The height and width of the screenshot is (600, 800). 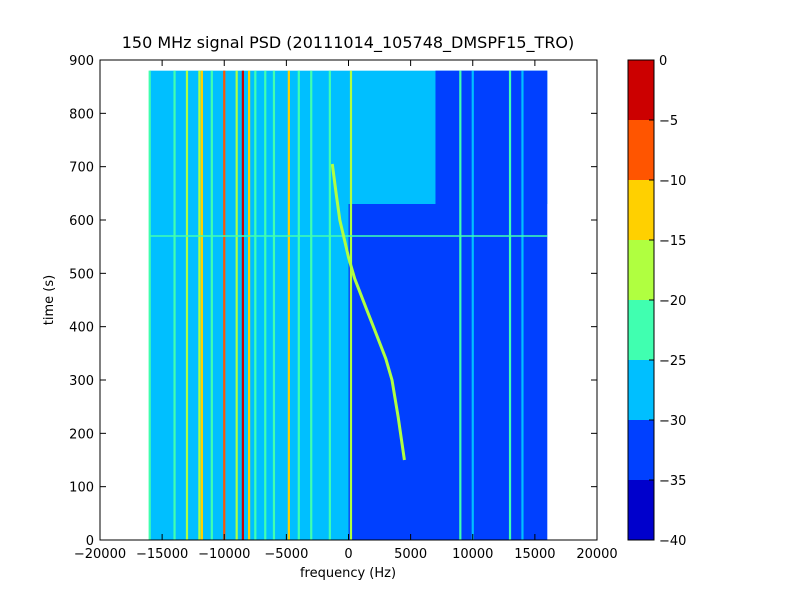 What do you see at coordinates (348, 573) in the screenshot?
I see `x-axis-label: frequency (Hz)` at bounding box center [348, 573].